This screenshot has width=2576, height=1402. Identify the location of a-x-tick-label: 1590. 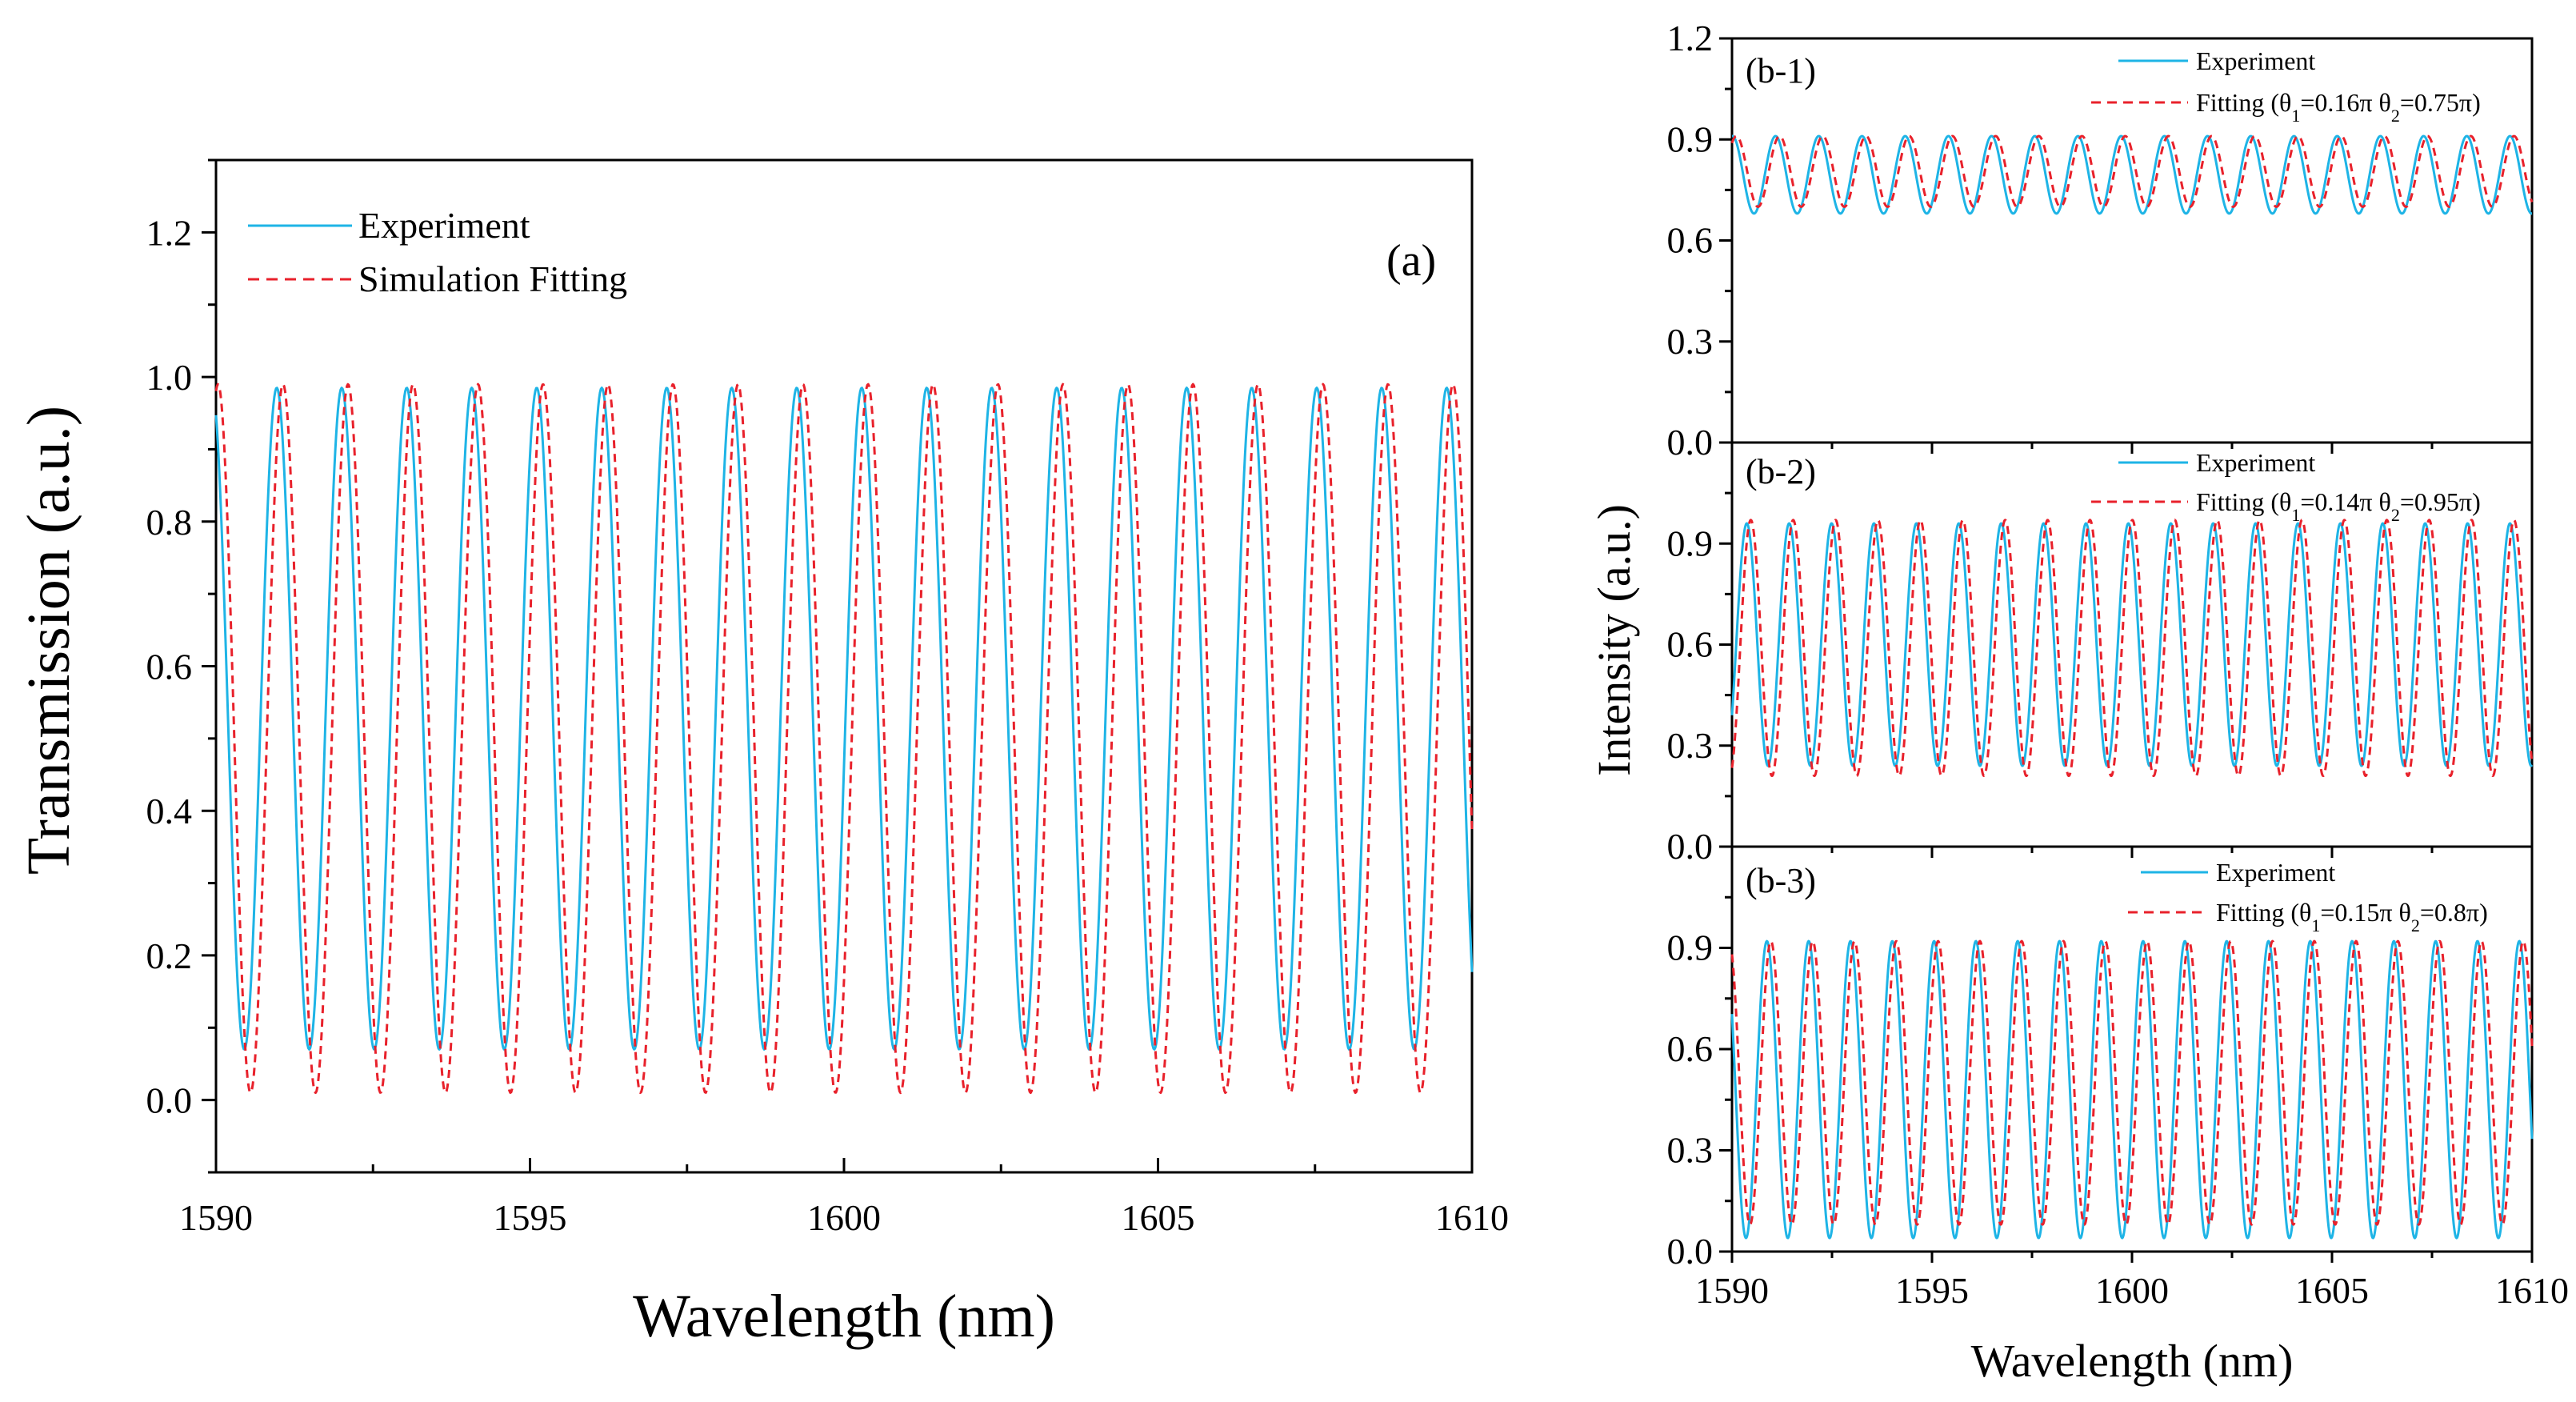
(216, 1217).